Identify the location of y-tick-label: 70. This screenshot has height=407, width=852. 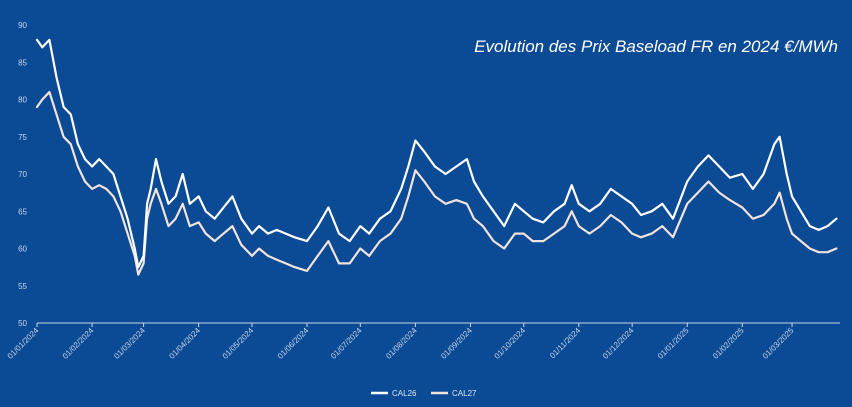
(22, 174).